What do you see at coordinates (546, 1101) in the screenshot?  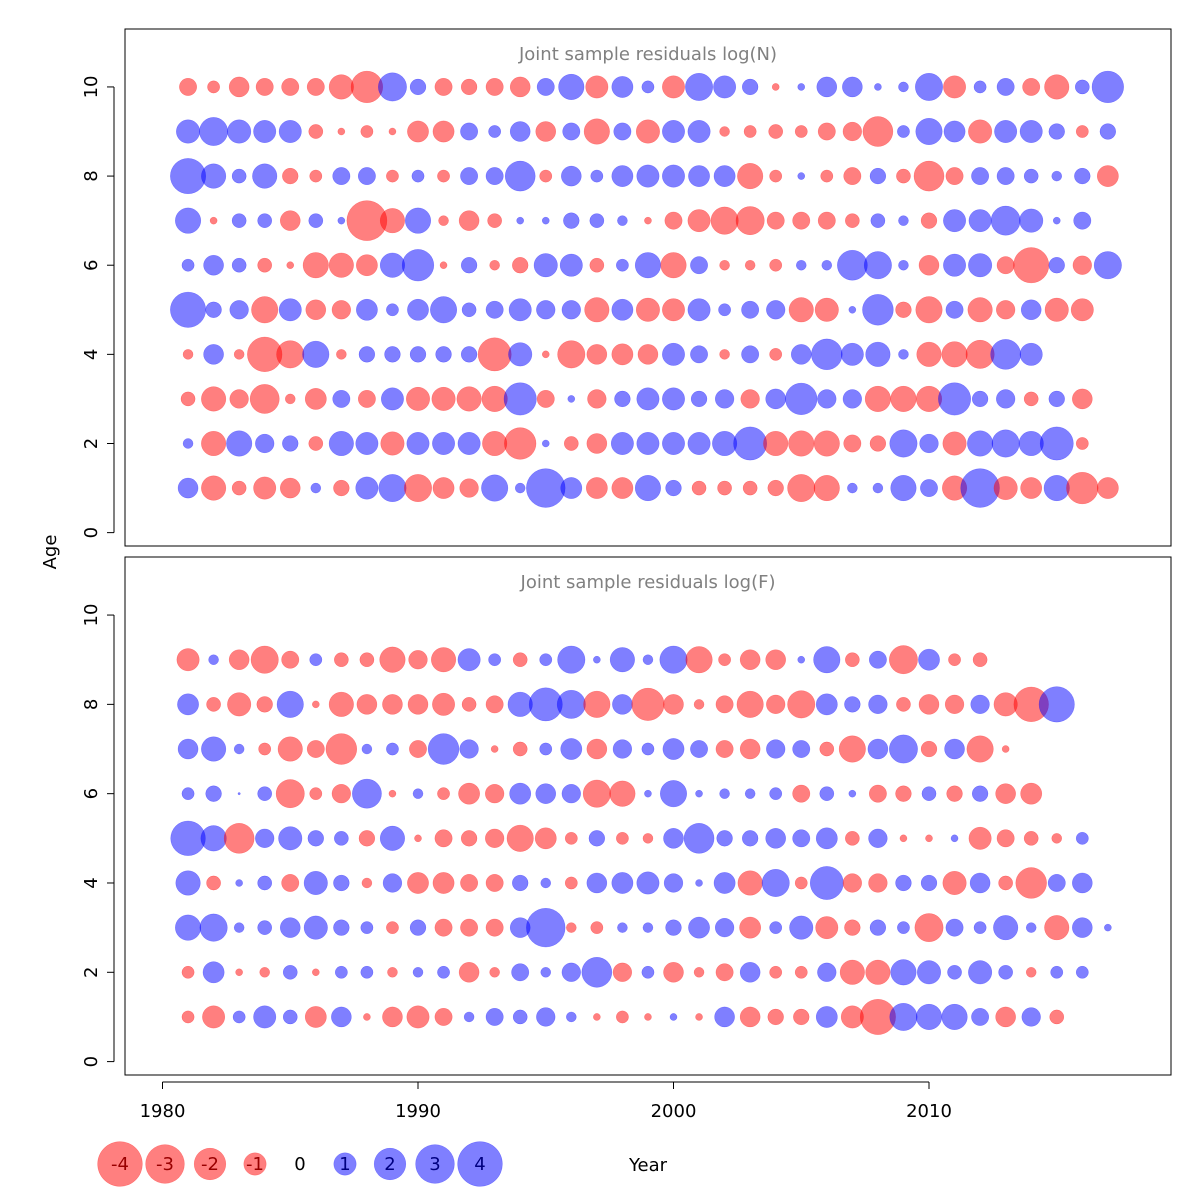 I see `x-axis: 1980 1990 2000 2010` at bounding box center [546, 1101].